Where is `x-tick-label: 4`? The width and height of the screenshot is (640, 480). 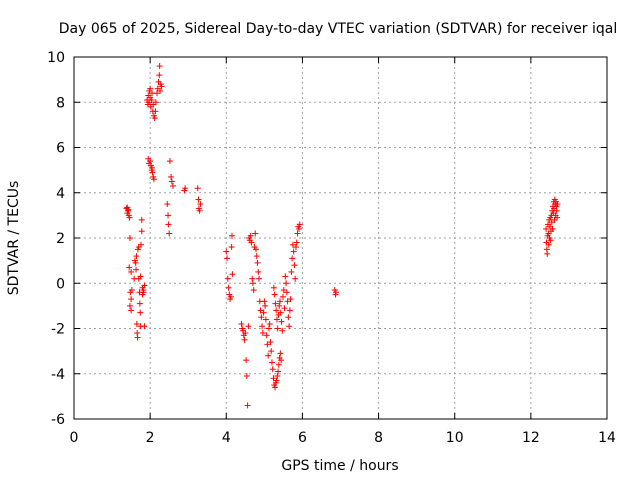 x-tick-label: 4 is located at coordinates (226, 438).